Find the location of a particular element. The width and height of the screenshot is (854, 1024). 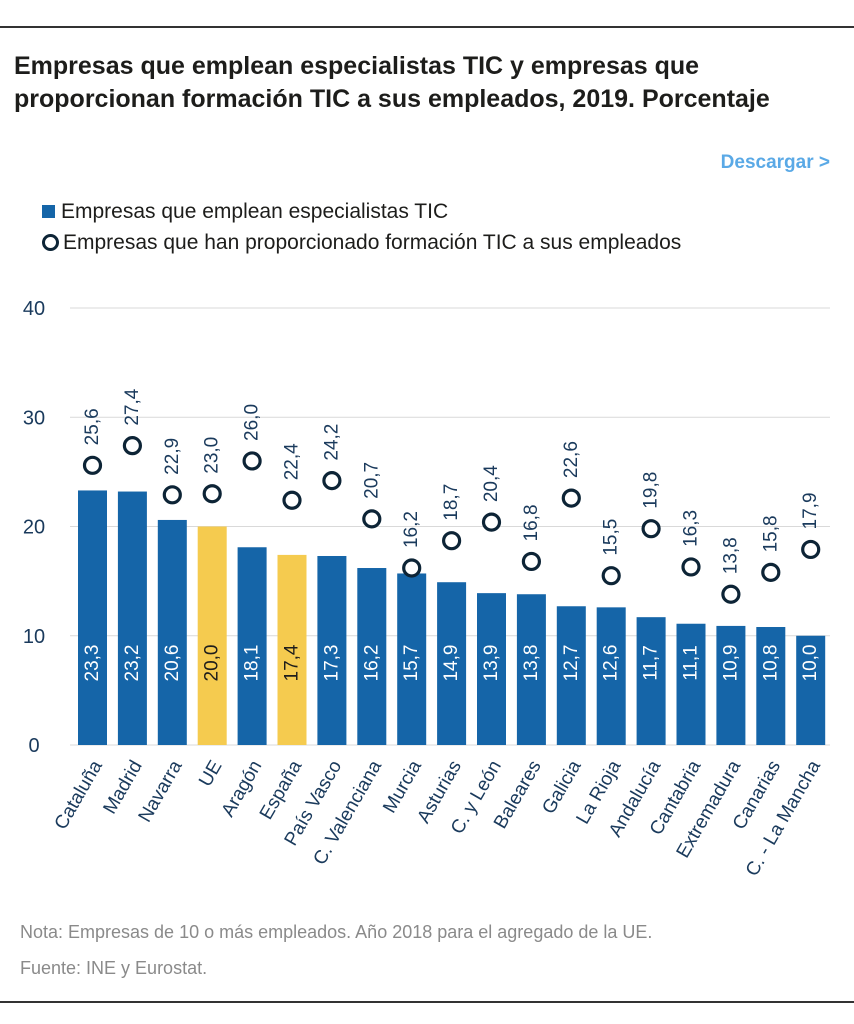

circle-value-label: 13,8 is located at coordinates (730, 555).